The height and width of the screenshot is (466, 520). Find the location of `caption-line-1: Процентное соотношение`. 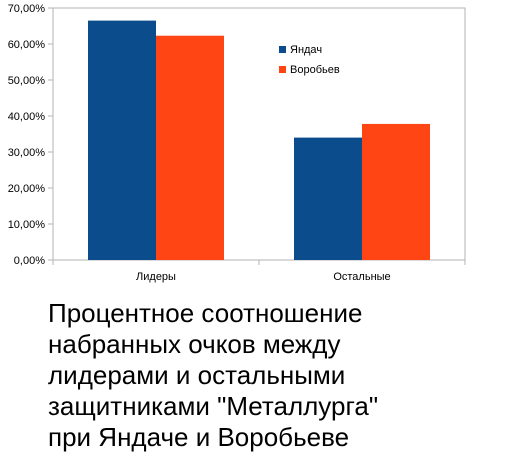

caption-line-1: Процентное соотношение is located at coordinates (205, 313).